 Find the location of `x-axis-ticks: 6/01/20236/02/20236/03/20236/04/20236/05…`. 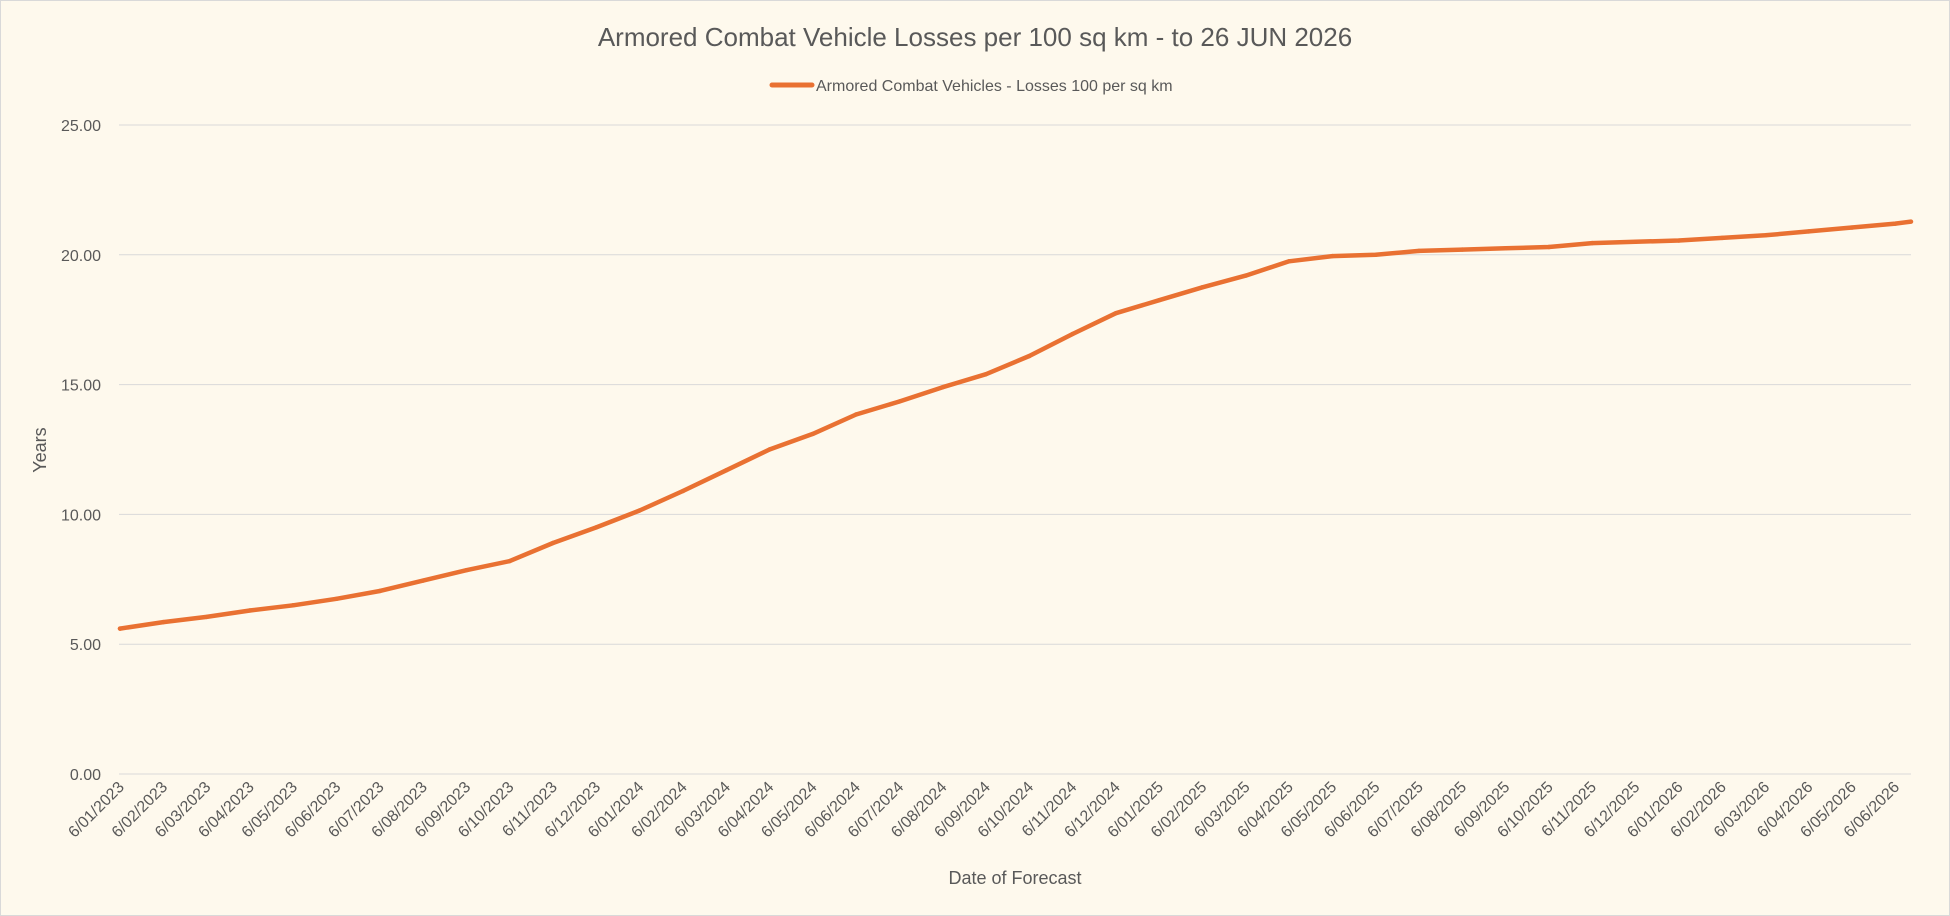

x-axis-ticks: 6/01/20236/02/20236/03/20236/04/20236/05… is located at coordinates (984, 810).